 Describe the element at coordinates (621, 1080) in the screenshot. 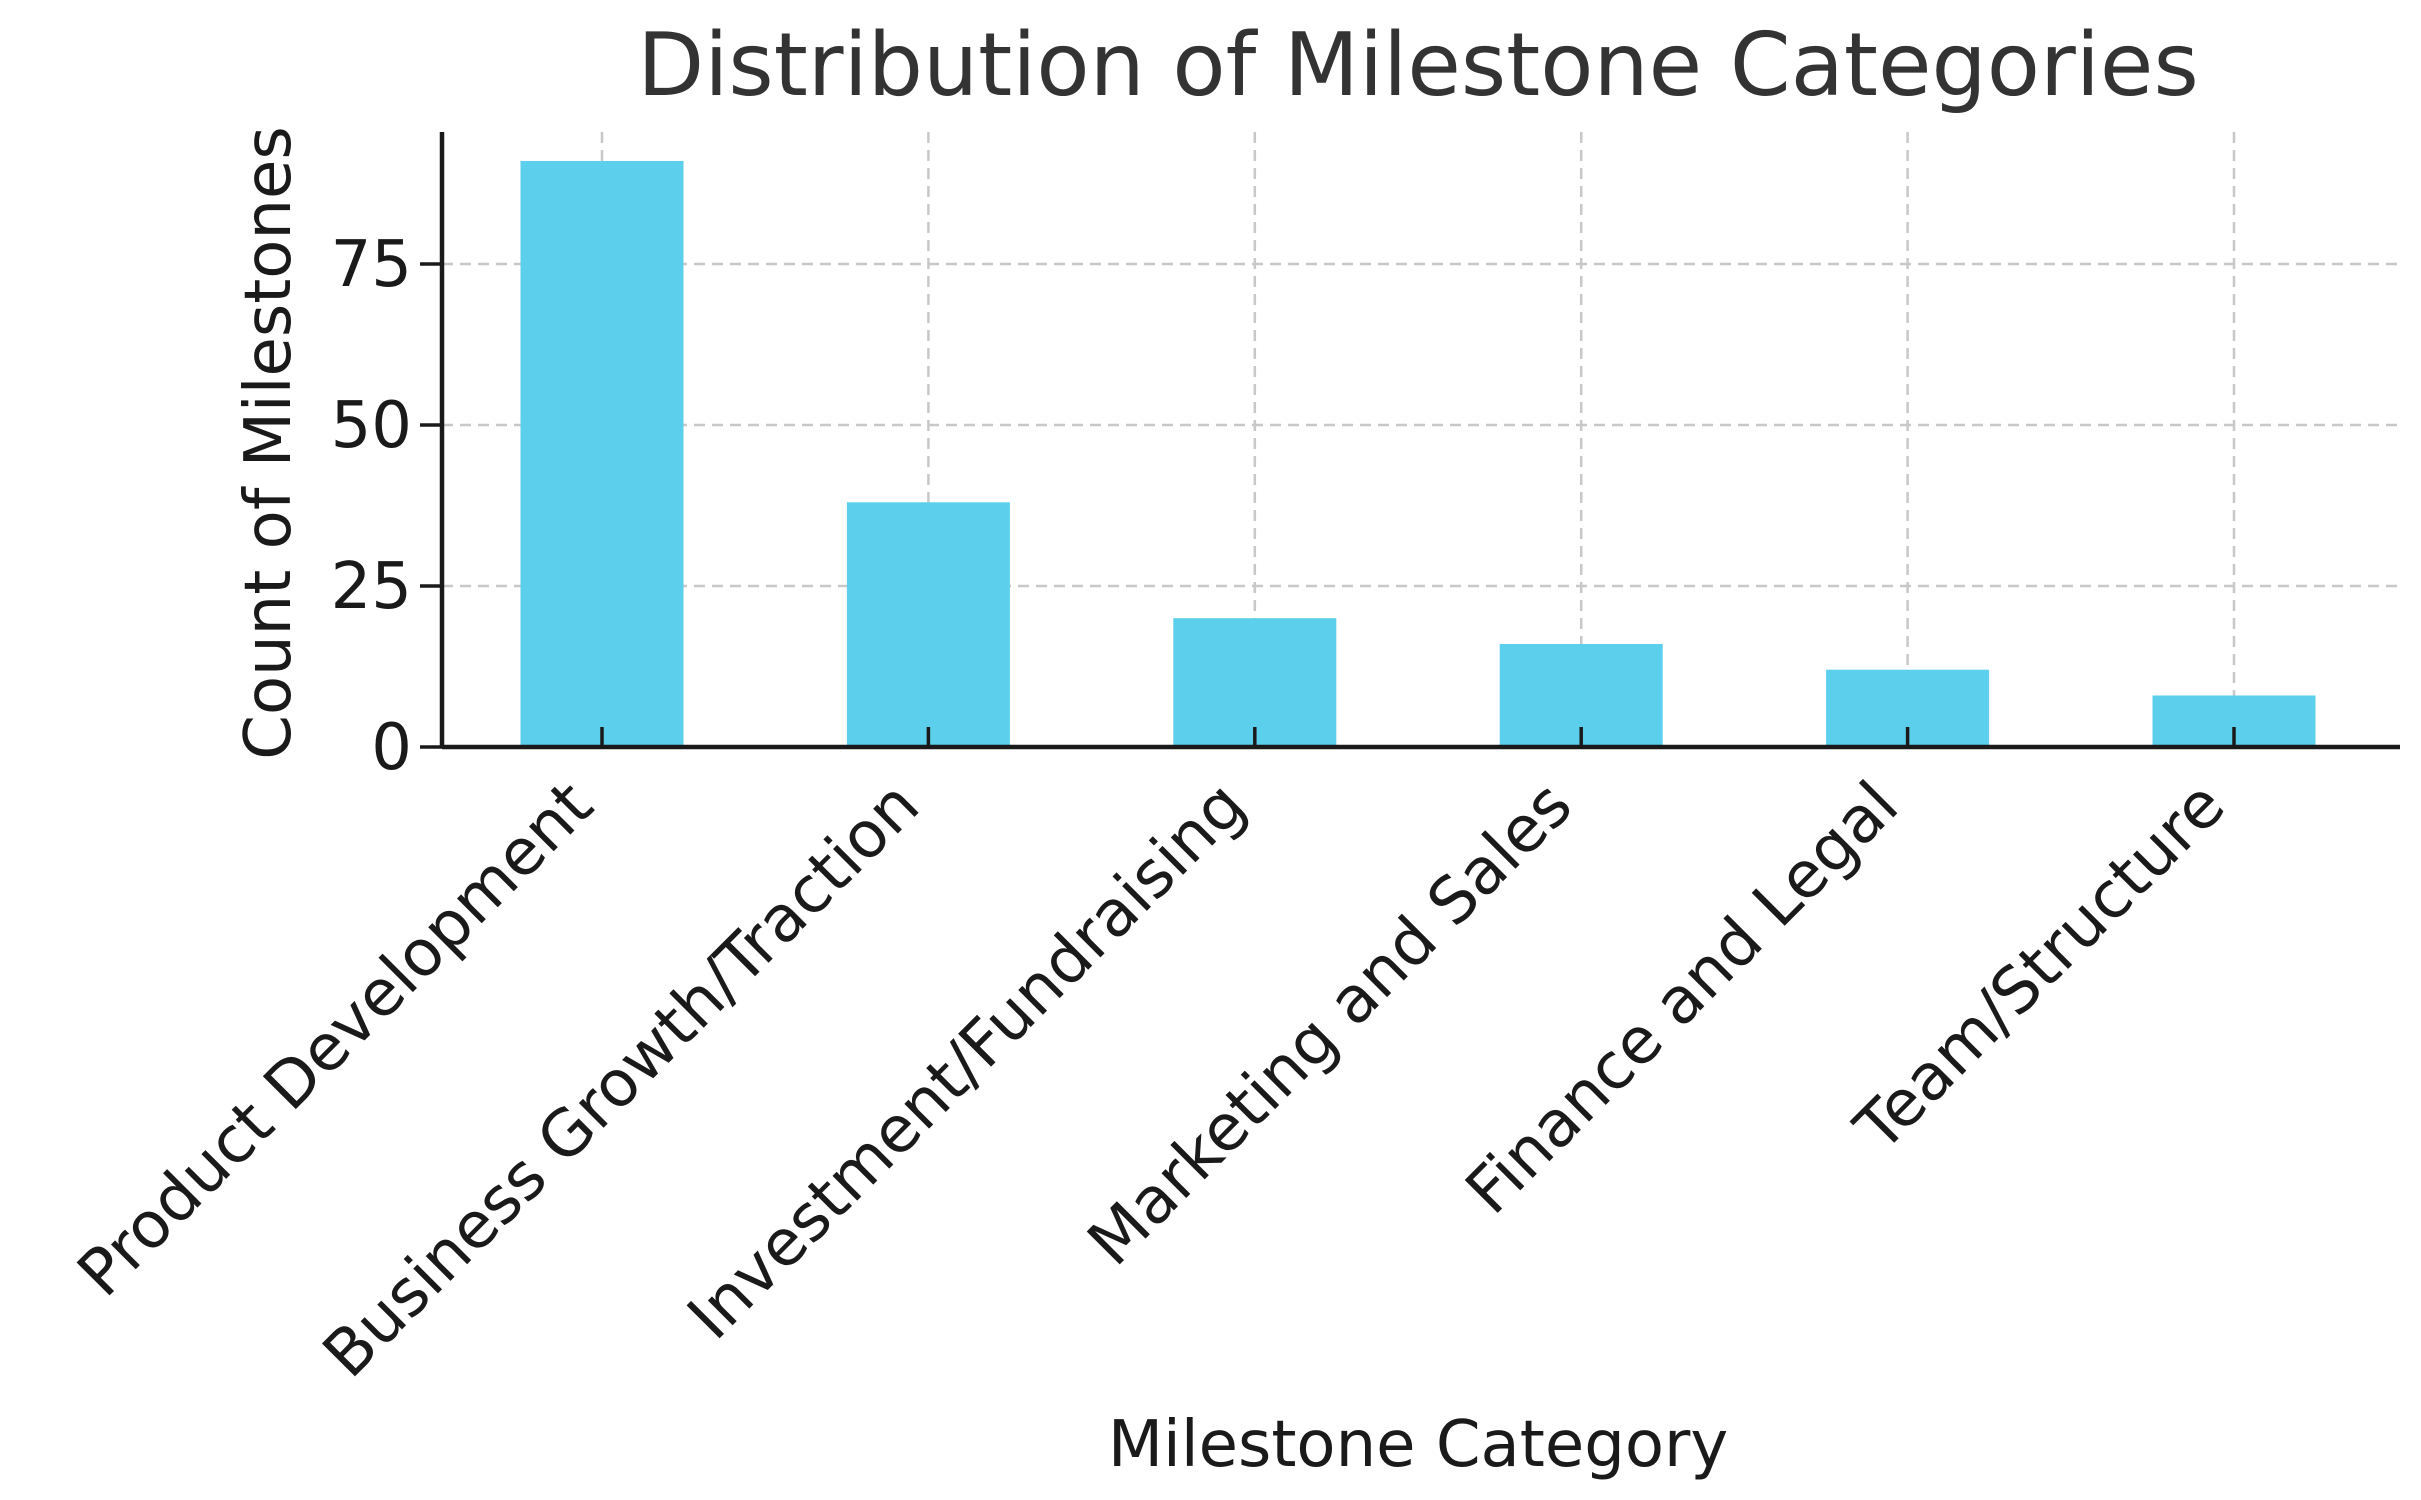

I see `x-tick-label: Business Growth/Traction` at that location.